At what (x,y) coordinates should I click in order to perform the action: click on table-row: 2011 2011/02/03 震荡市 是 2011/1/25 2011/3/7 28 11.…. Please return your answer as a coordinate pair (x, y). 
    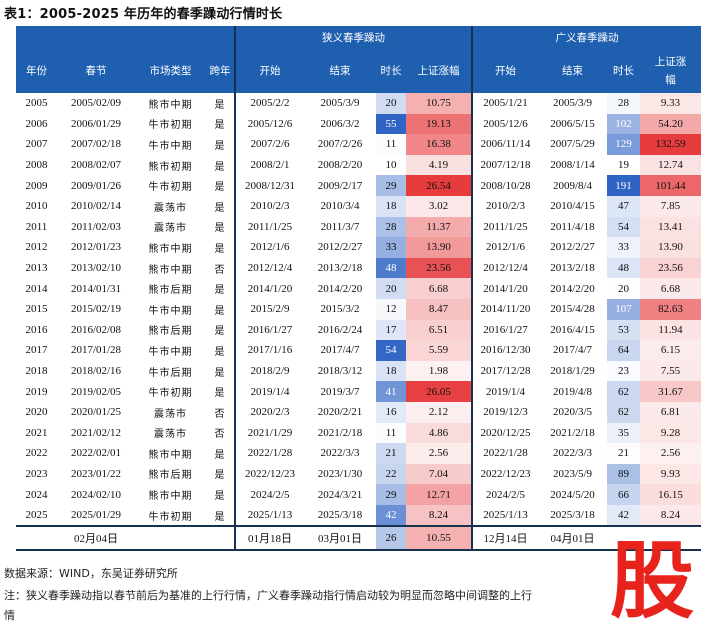
    Looking at the image, I should click on (358, 227).